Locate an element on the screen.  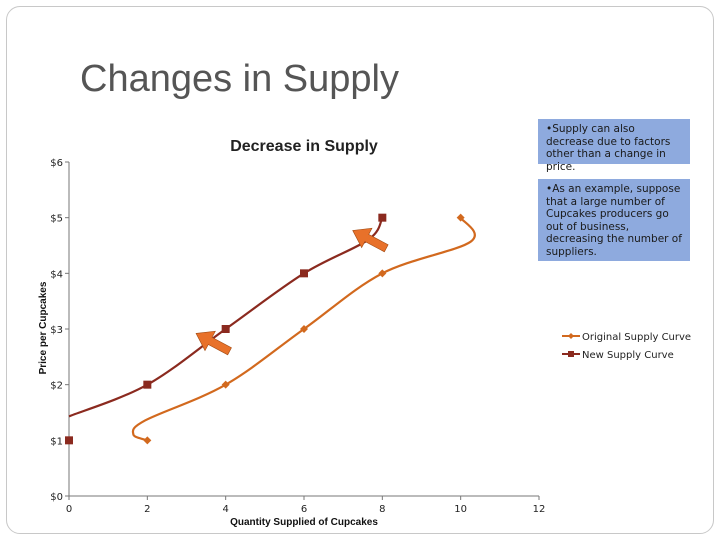
y-tick-label: $5 is located at coordinates (56, 219).